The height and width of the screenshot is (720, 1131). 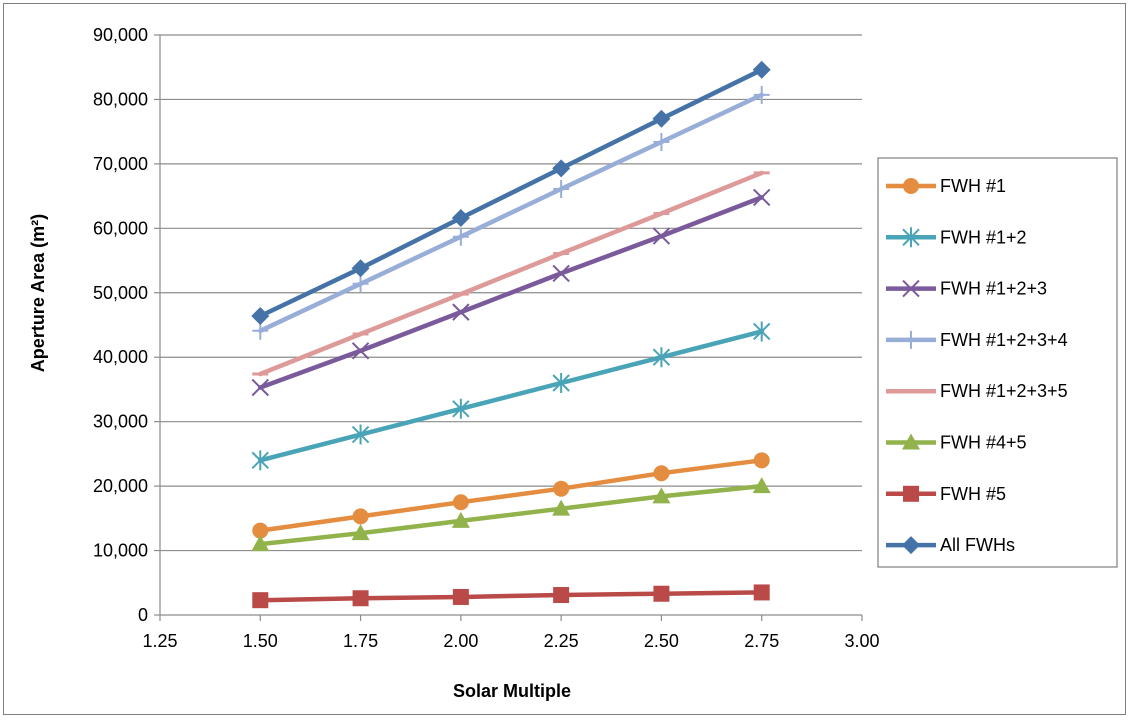 I want to click on x-tick-label: 2.75, so click(x=761, y=641).